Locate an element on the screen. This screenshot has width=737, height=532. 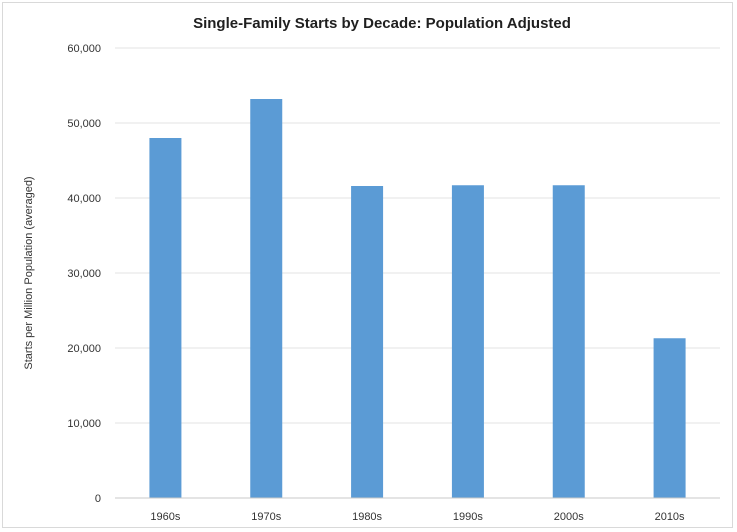
bar-1960s is located at coordinates (165, 318).